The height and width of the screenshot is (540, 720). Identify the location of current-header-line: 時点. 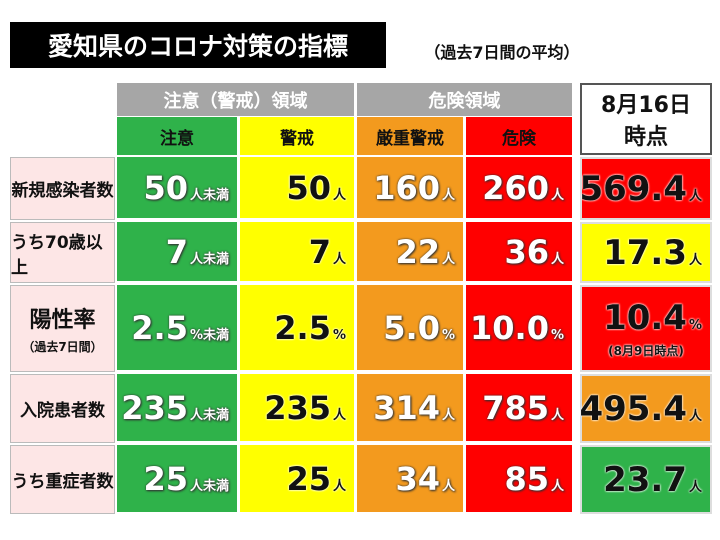
(645, 137).